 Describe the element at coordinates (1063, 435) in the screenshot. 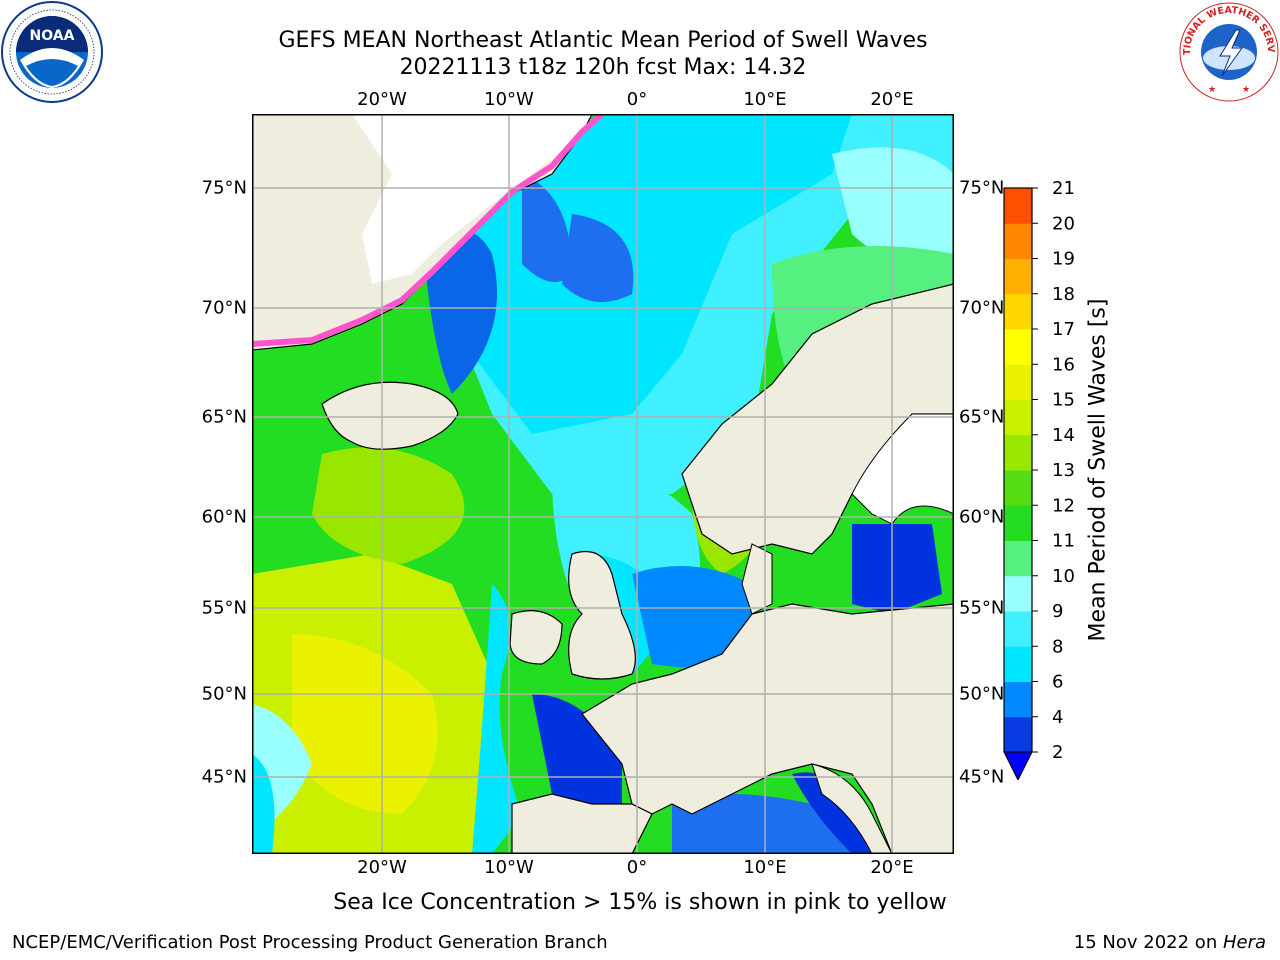

I see `colorbar-tick-label: 14` at that location.